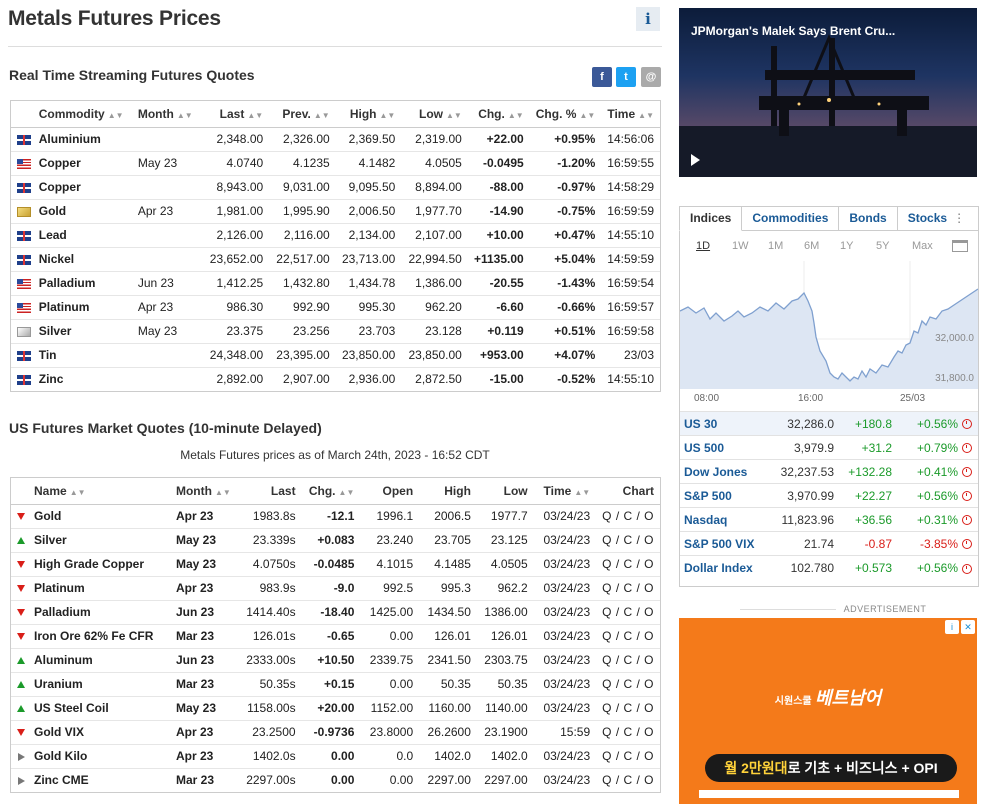 The image size is (991, 804). What do you see at coordinates (85, 355) in the screenshot?
I see `commodity-name-link: Tin` at bounding box center [85, 355].